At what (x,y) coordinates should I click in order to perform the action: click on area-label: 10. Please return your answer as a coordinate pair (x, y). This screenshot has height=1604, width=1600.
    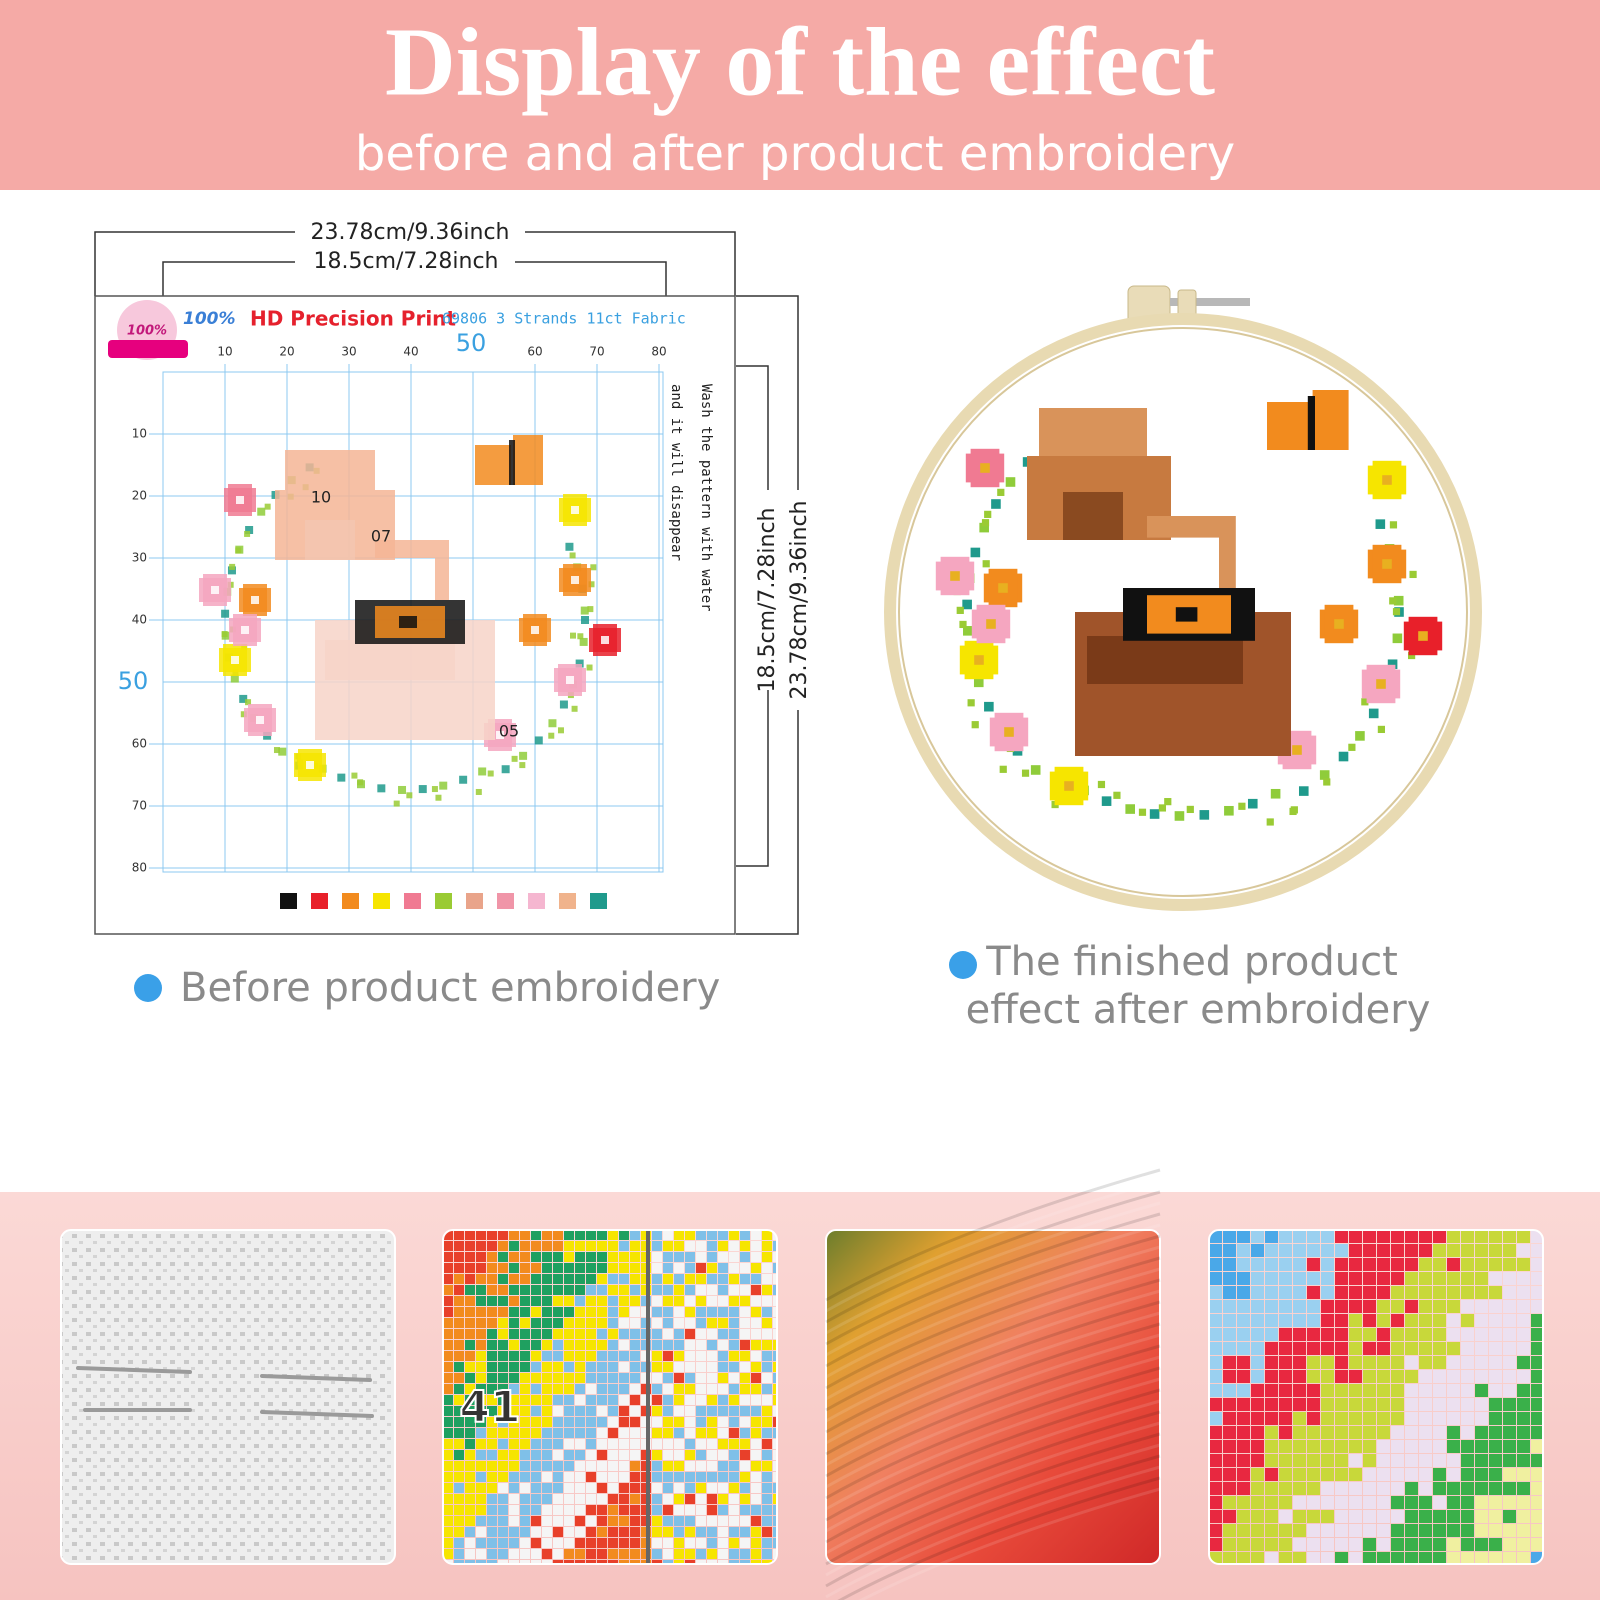
    Looking at the image, I should click on (321, 497).